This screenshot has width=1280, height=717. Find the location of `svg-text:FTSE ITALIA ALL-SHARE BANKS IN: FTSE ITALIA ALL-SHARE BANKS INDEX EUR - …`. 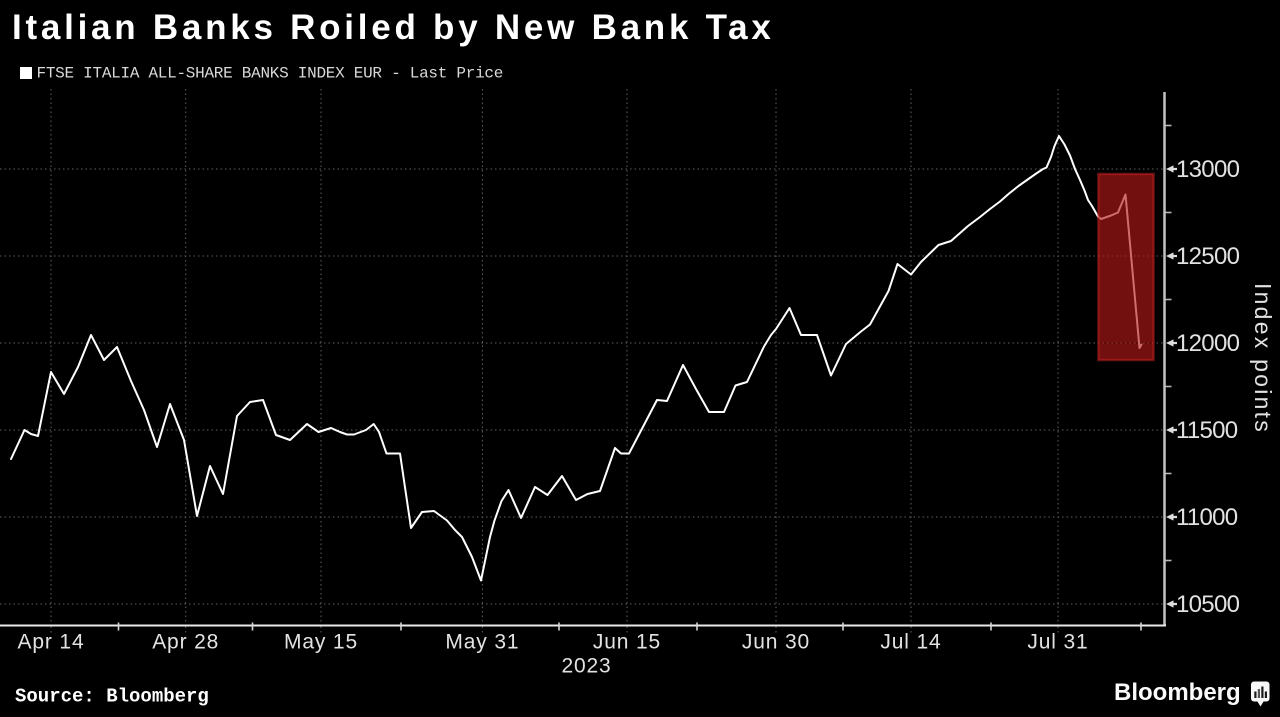

svg-text:FTSE ITALIA ALL-SHARE BANKS IN: FTSE ITALIA ALL-SHARE BANKS INDEX EUR - … is located at coordinates (270, 74).